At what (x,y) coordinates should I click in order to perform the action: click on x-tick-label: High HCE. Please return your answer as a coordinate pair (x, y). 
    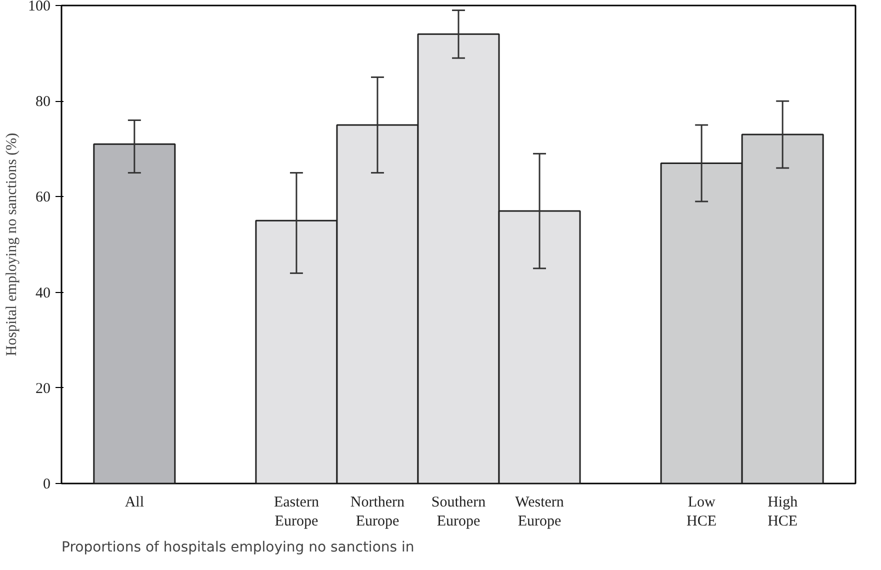
    Looking at the image, I should click on (783, 512).